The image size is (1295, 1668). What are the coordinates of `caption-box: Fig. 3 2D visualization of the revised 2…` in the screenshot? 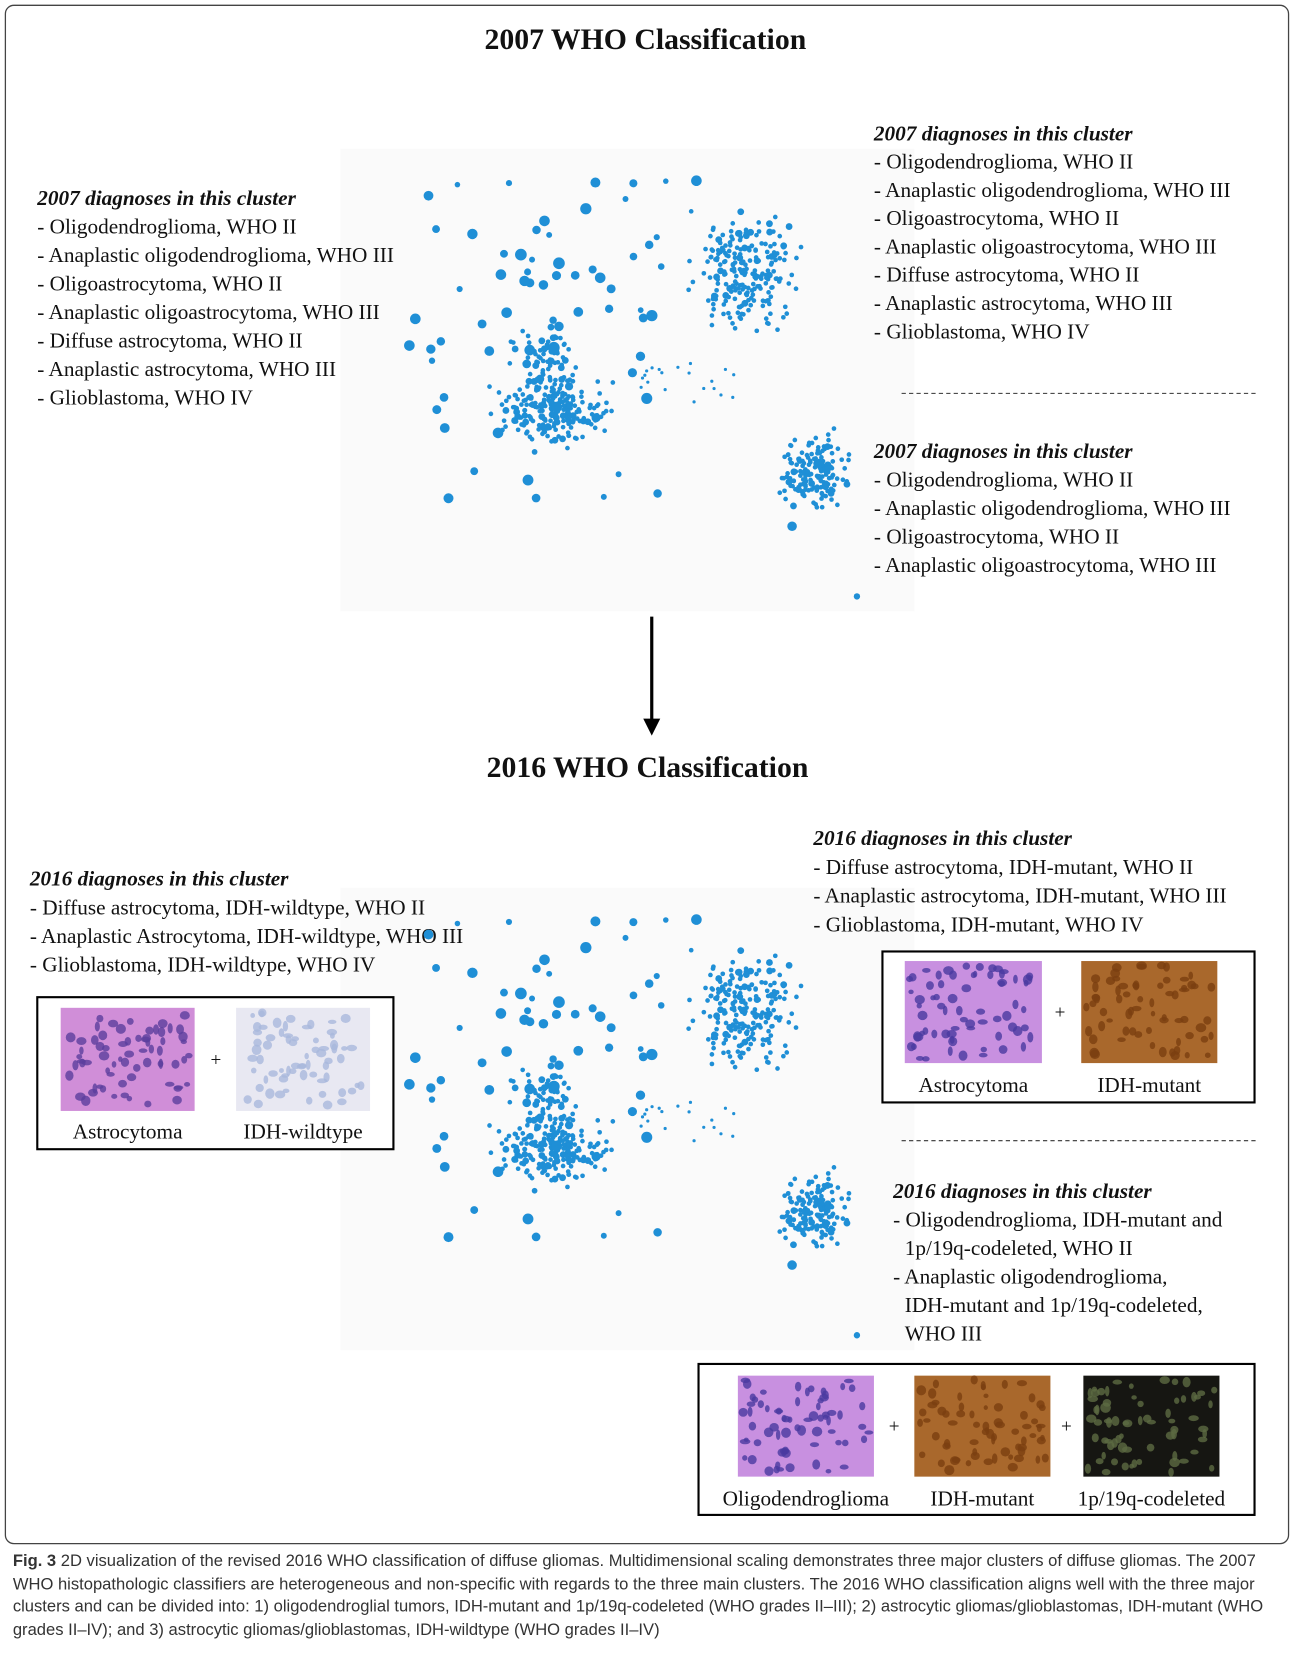 It's located at (638, 1595).